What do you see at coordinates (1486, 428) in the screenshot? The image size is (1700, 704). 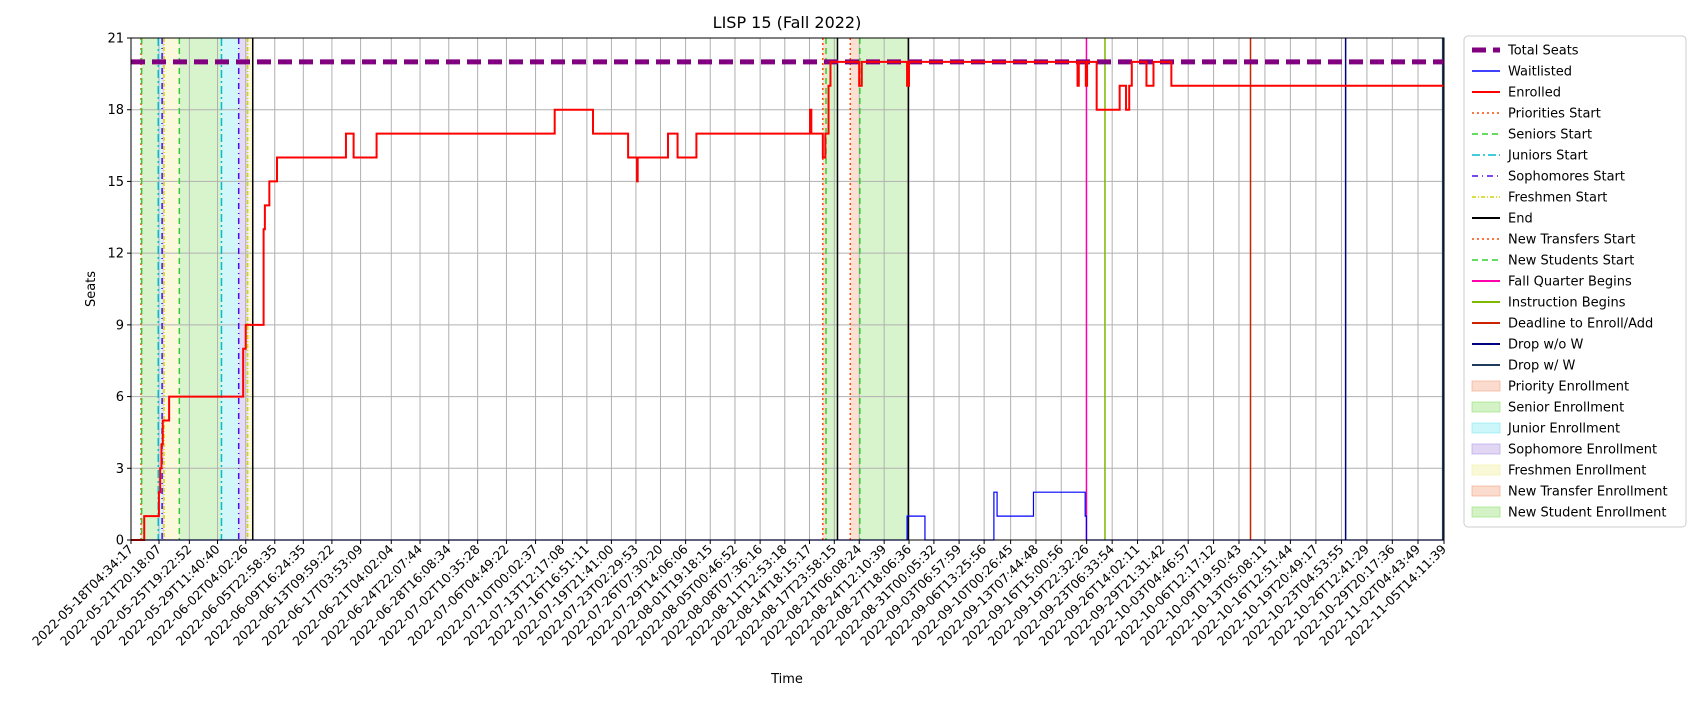 I see `legend-swatch-junior-enrollment` at bounding box center [1486, 428].